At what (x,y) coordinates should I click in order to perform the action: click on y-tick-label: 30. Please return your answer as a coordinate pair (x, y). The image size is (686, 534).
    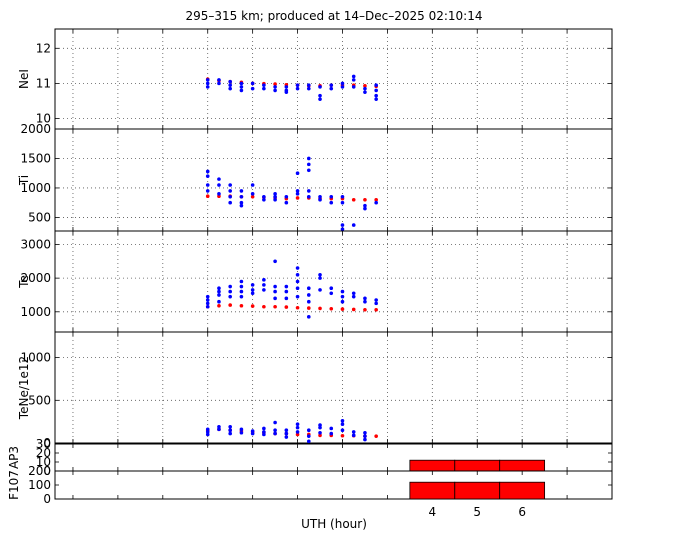
    Looking at the image, I should click on (43, 444).